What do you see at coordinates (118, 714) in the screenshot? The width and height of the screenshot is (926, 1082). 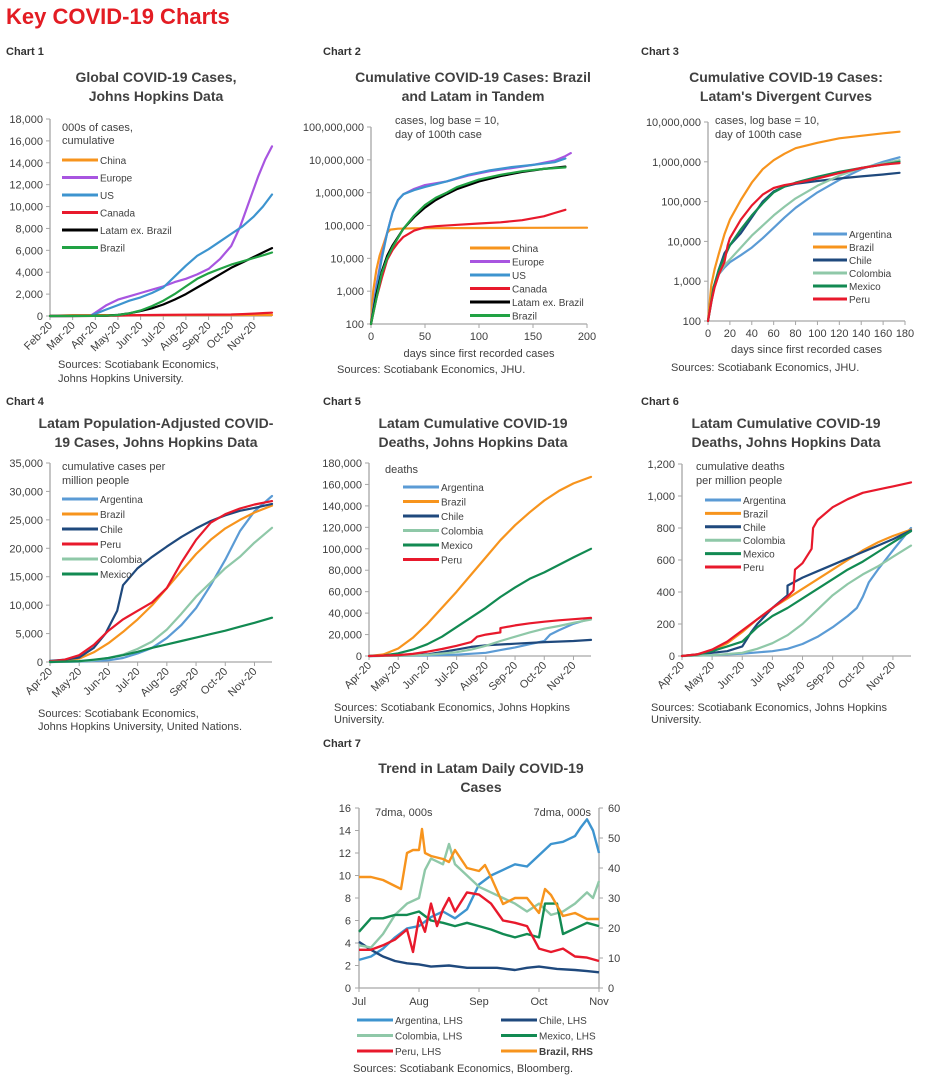 I see `chart-source: Sources: Scotiabank Economics,` at bounding box center [118, 714].